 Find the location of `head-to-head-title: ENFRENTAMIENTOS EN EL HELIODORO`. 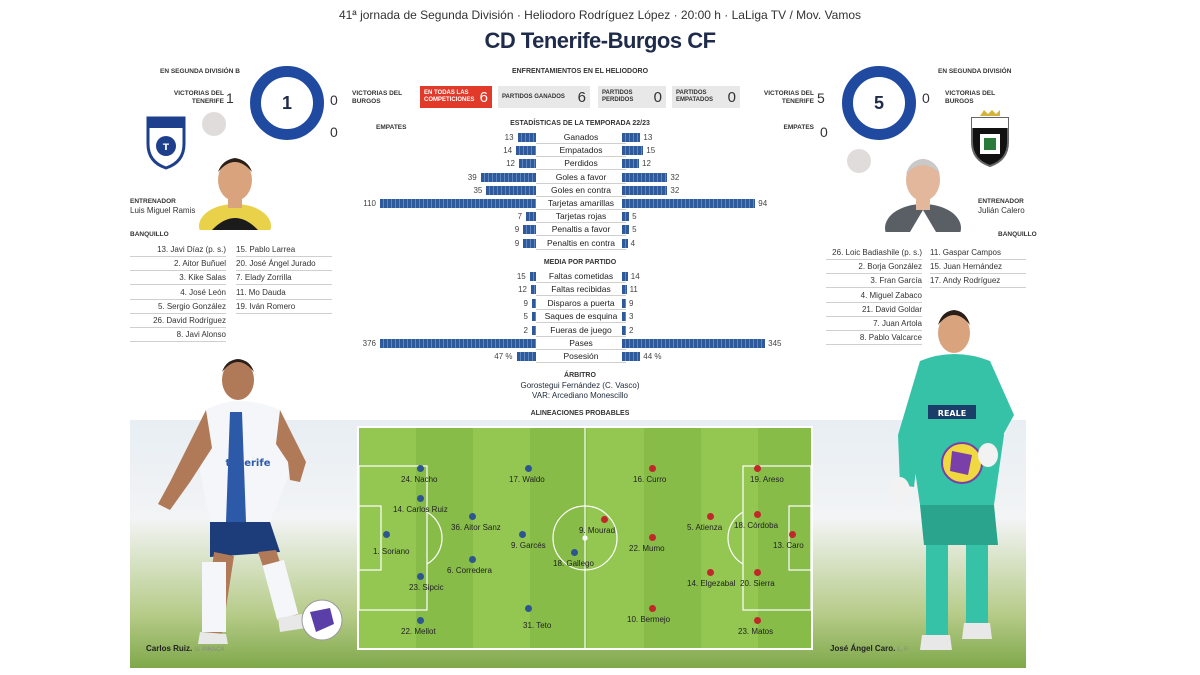

head-to-head-title: ENFRENTAMIENTOS EN EL HELIODORO is located at coordinates (580, 71).